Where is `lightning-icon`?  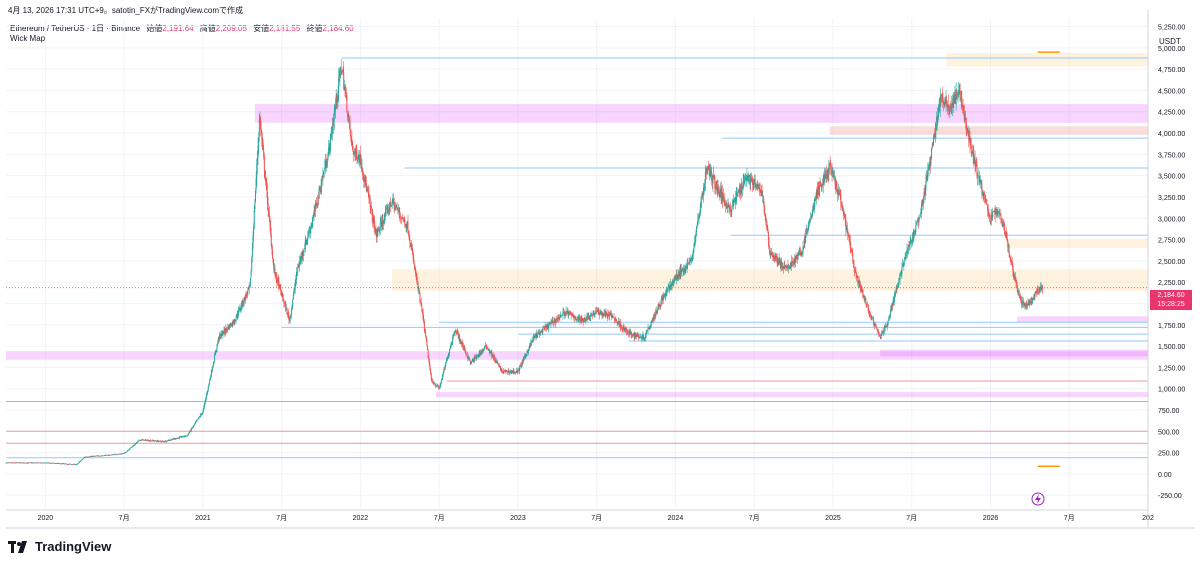
lightning-icon is located at coordinates (1038, 499).